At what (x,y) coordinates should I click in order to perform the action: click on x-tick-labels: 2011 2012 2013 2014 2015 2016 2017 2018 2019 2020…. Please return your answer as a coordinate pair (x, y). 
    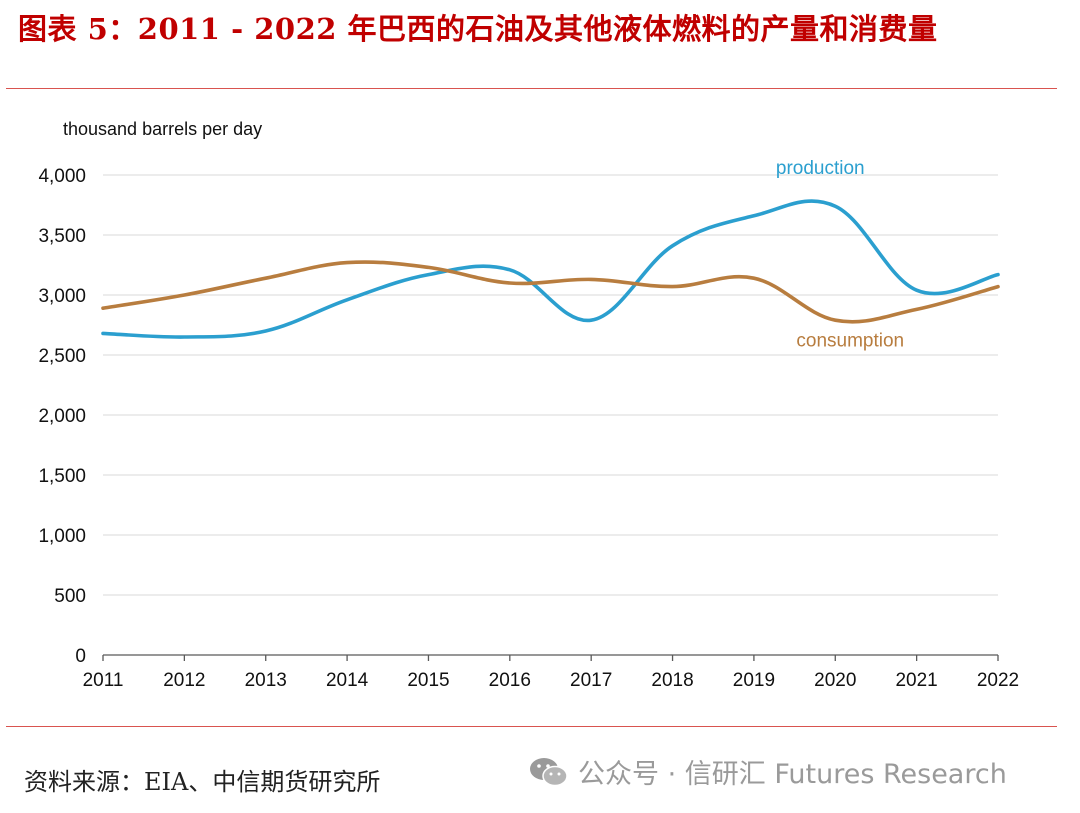
    Looking at the image, I should click on (551, 680).